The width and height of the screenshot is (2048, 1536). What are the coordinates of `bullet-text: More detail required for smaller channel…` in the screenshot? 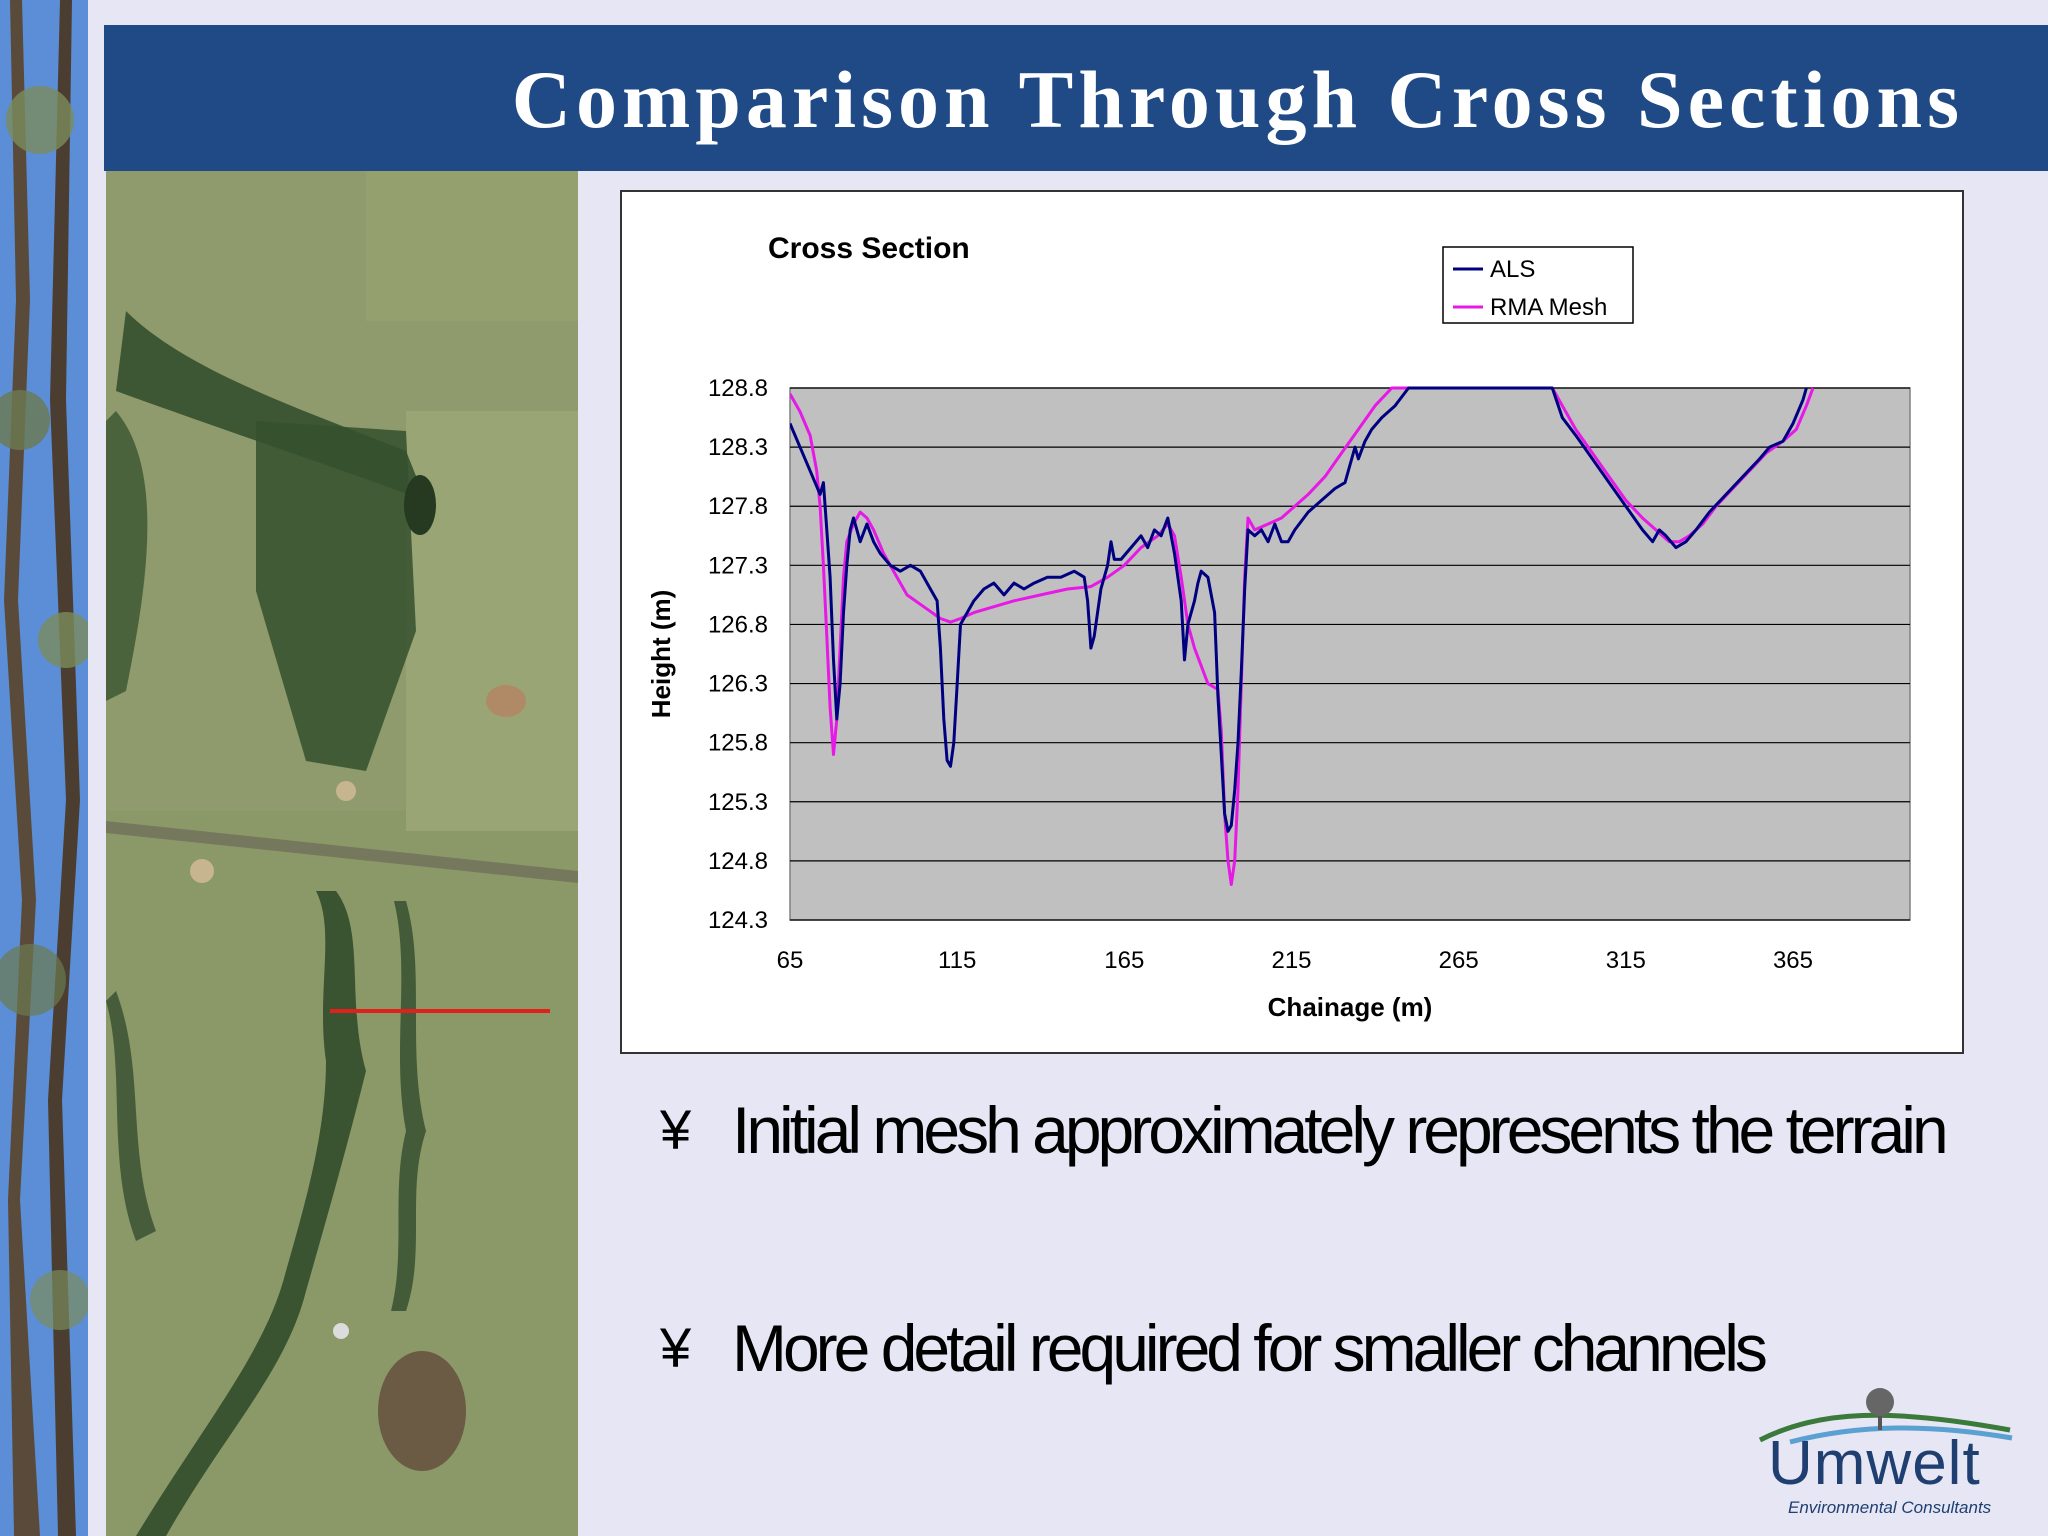 It's located at (1250, 1348).